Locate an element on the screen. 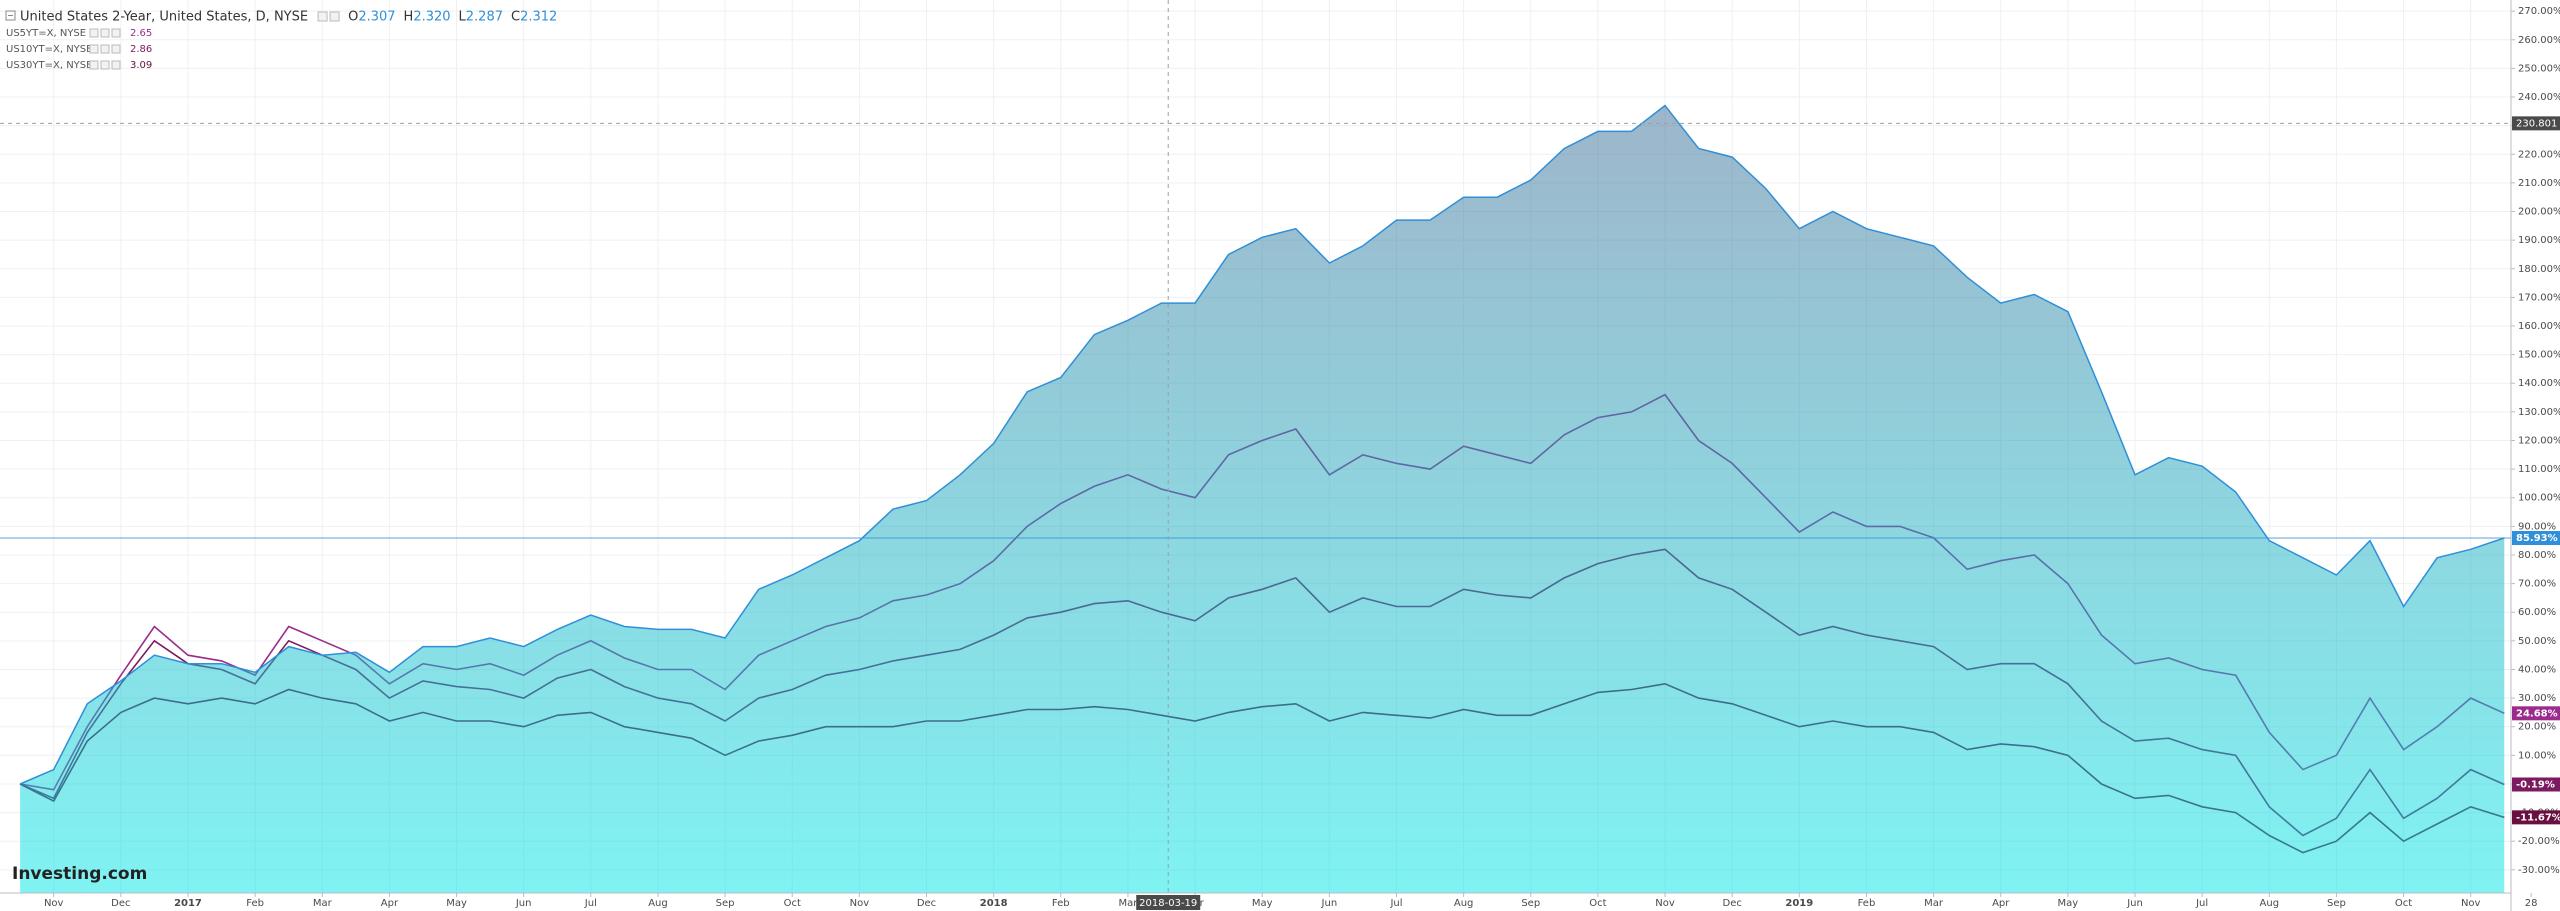 The height and width of the screenshot is (911, 2560). last-value-label: 24.68% is located at coordinates (2537, 713).